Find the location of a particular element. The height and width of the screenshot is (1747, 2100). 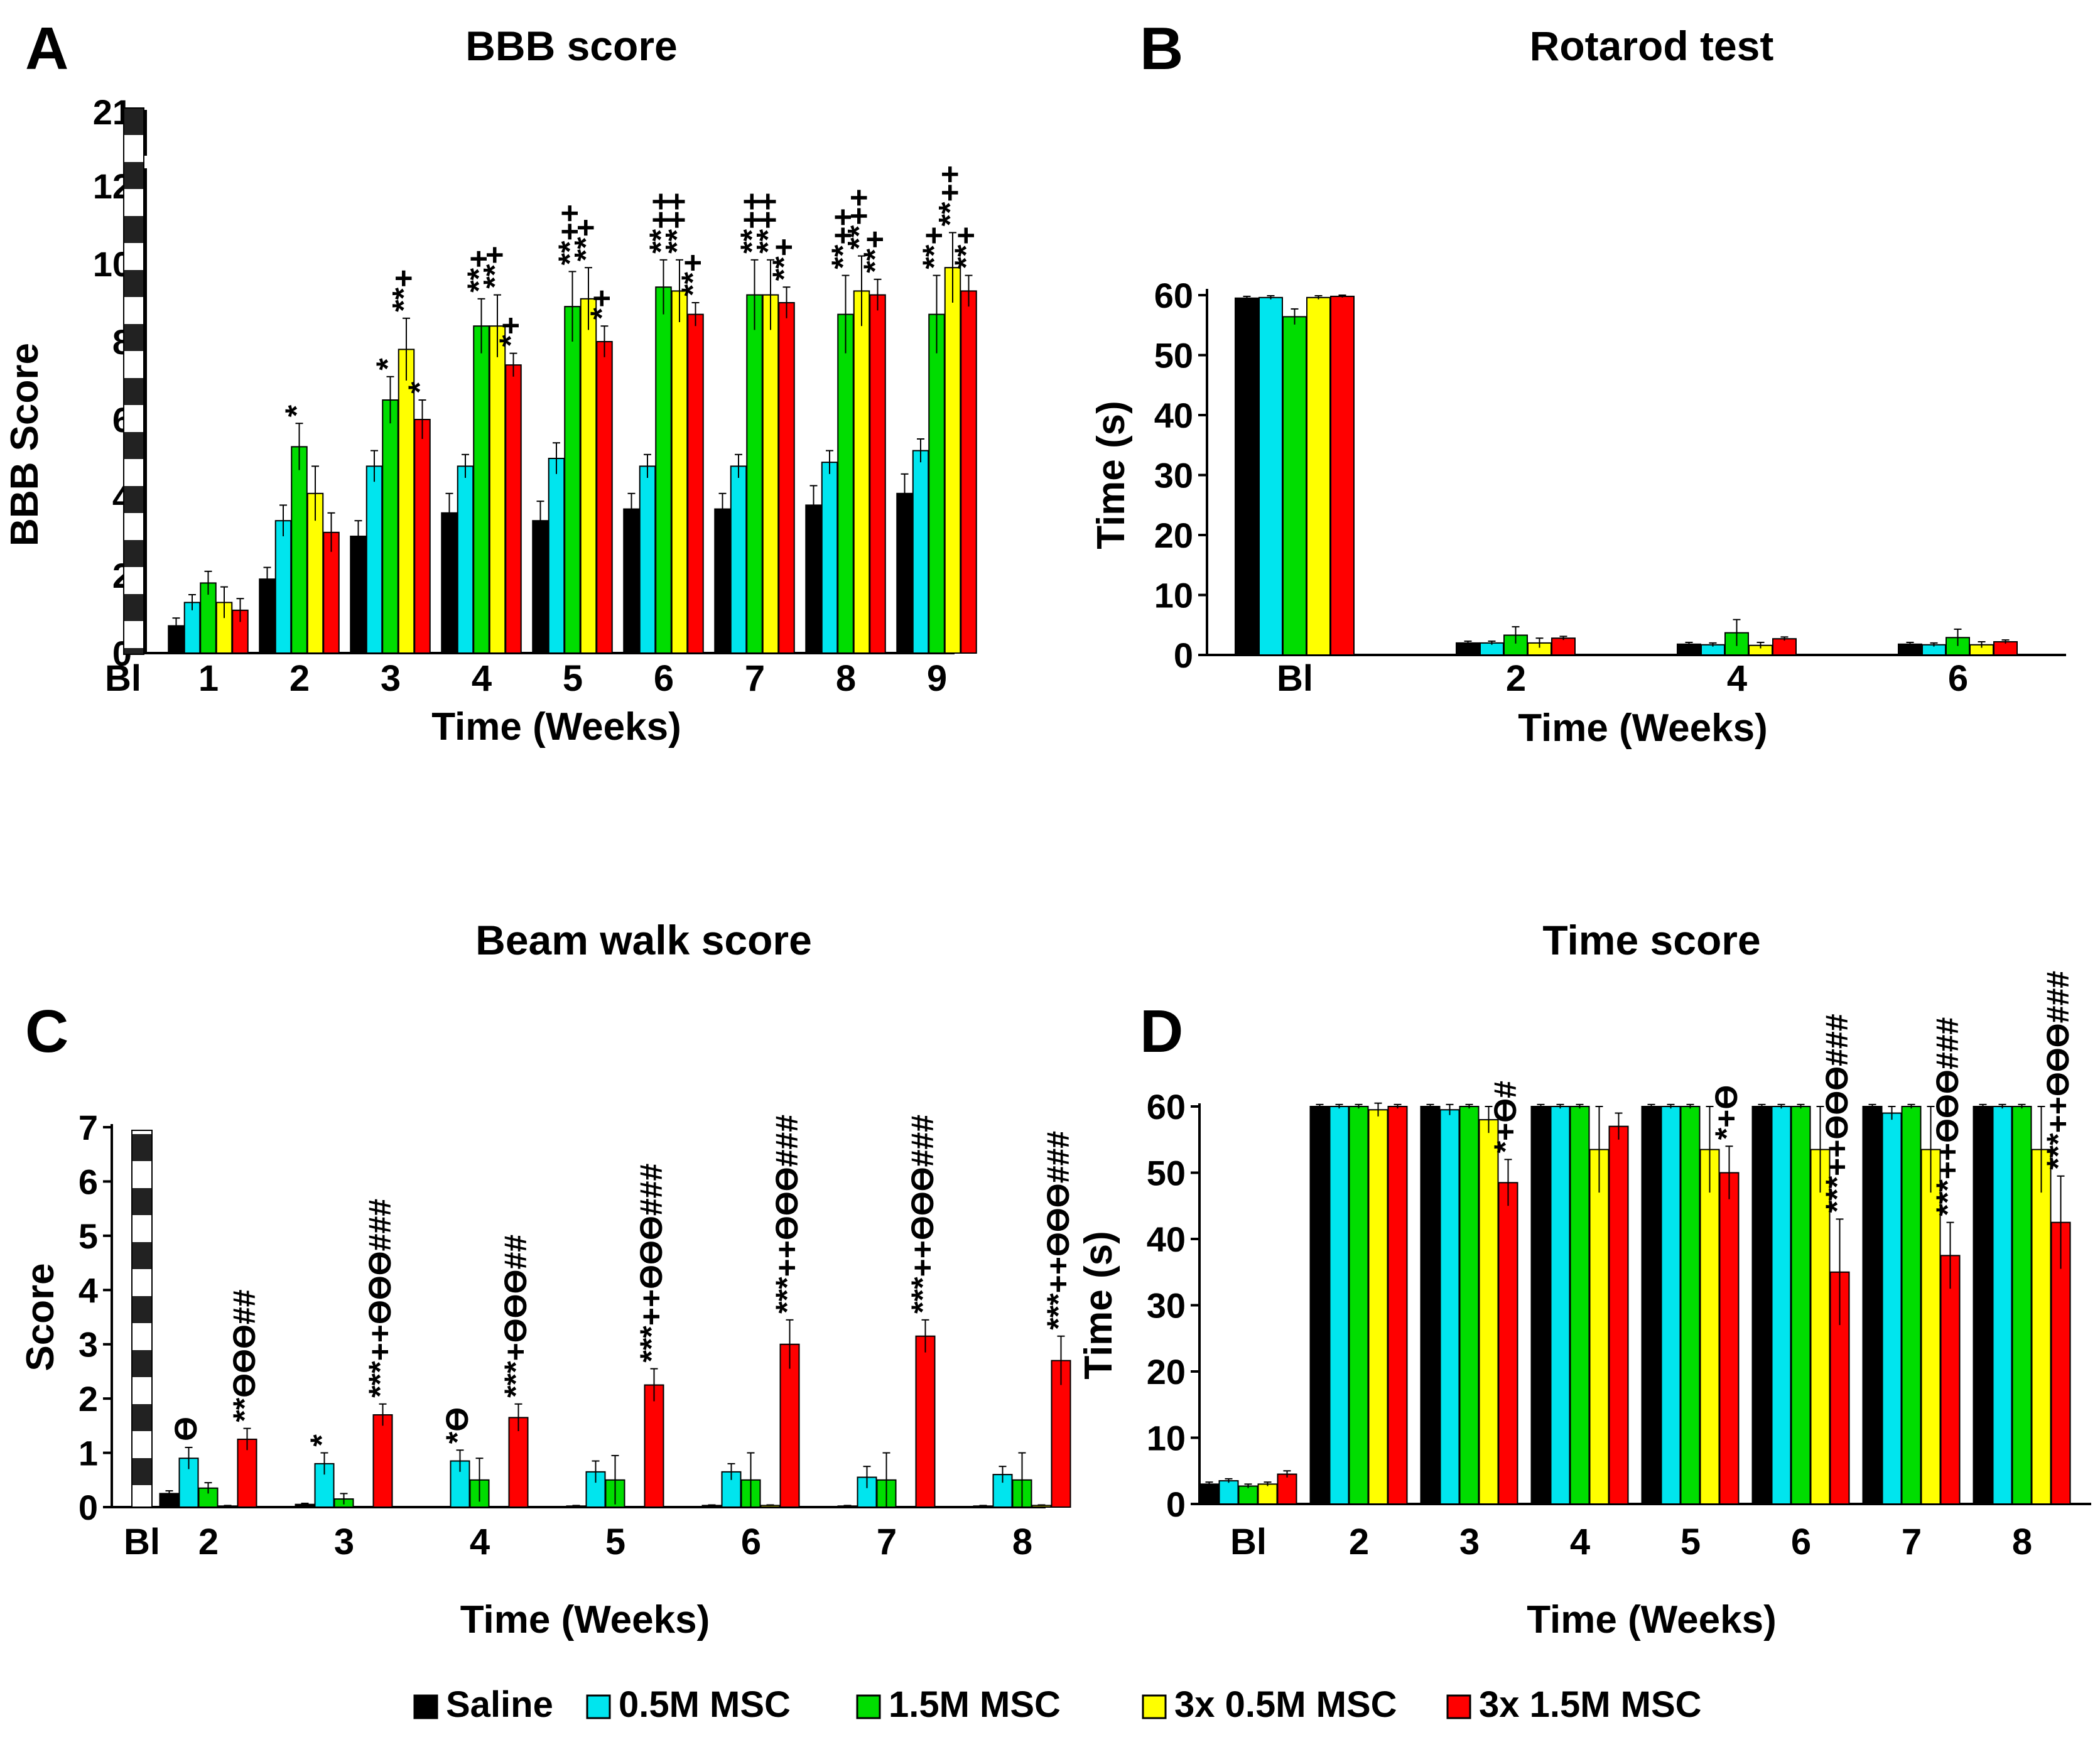

panel-letter: B is located at coordinates (1161, 48).